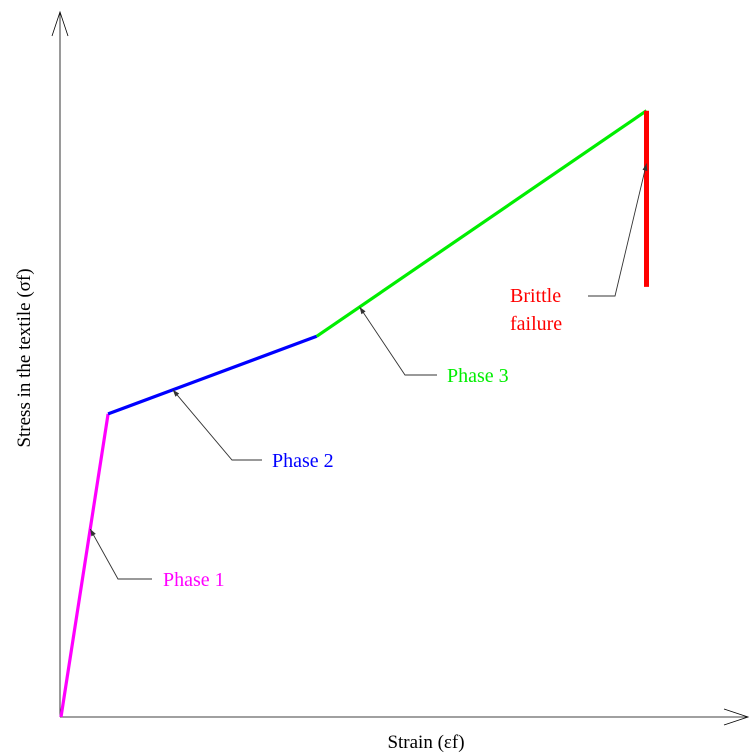 The height and width of the screenshot is (755, 756). Describe the element at coordinates (617, 230) in the screenshot. I see `leader-line-brittle-failure` at that location.